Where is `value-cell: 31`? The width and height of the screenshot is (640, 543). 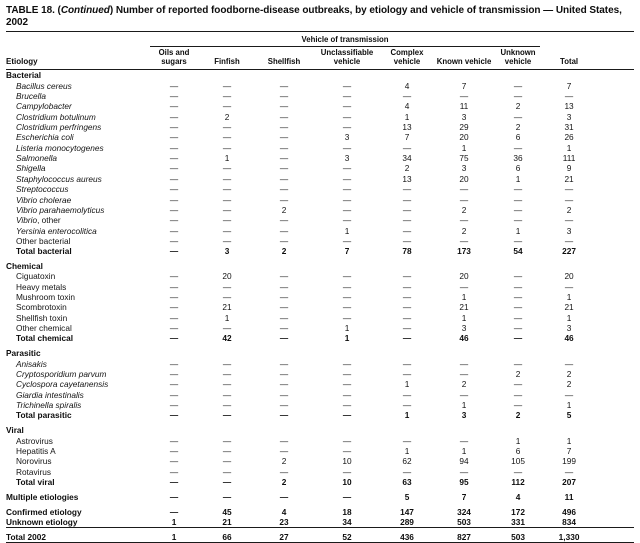 value-cell: 31 is located at coordinates (569, 127).